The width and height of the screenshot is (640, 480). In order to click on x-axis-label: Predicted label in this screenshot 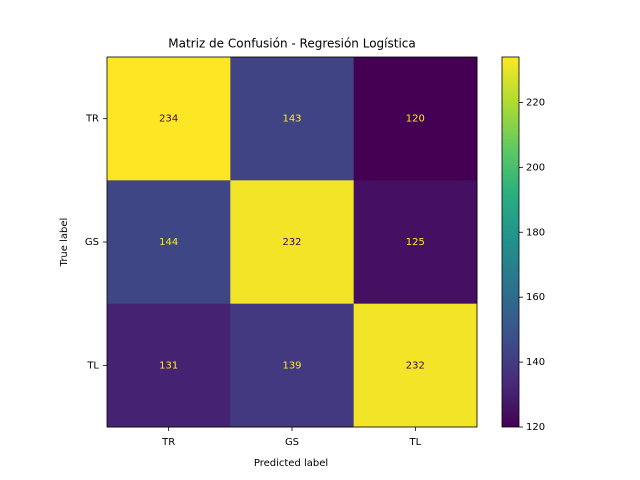, I will do `click(291, 463)`.